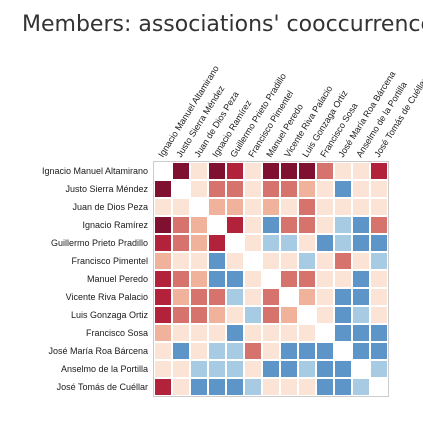 The height and width of the screenshot is (432, 423). Describe the element at coordinates (102, 387) in the screenshot. I see `row-label: José Tomás de Cuéllar` at that location.